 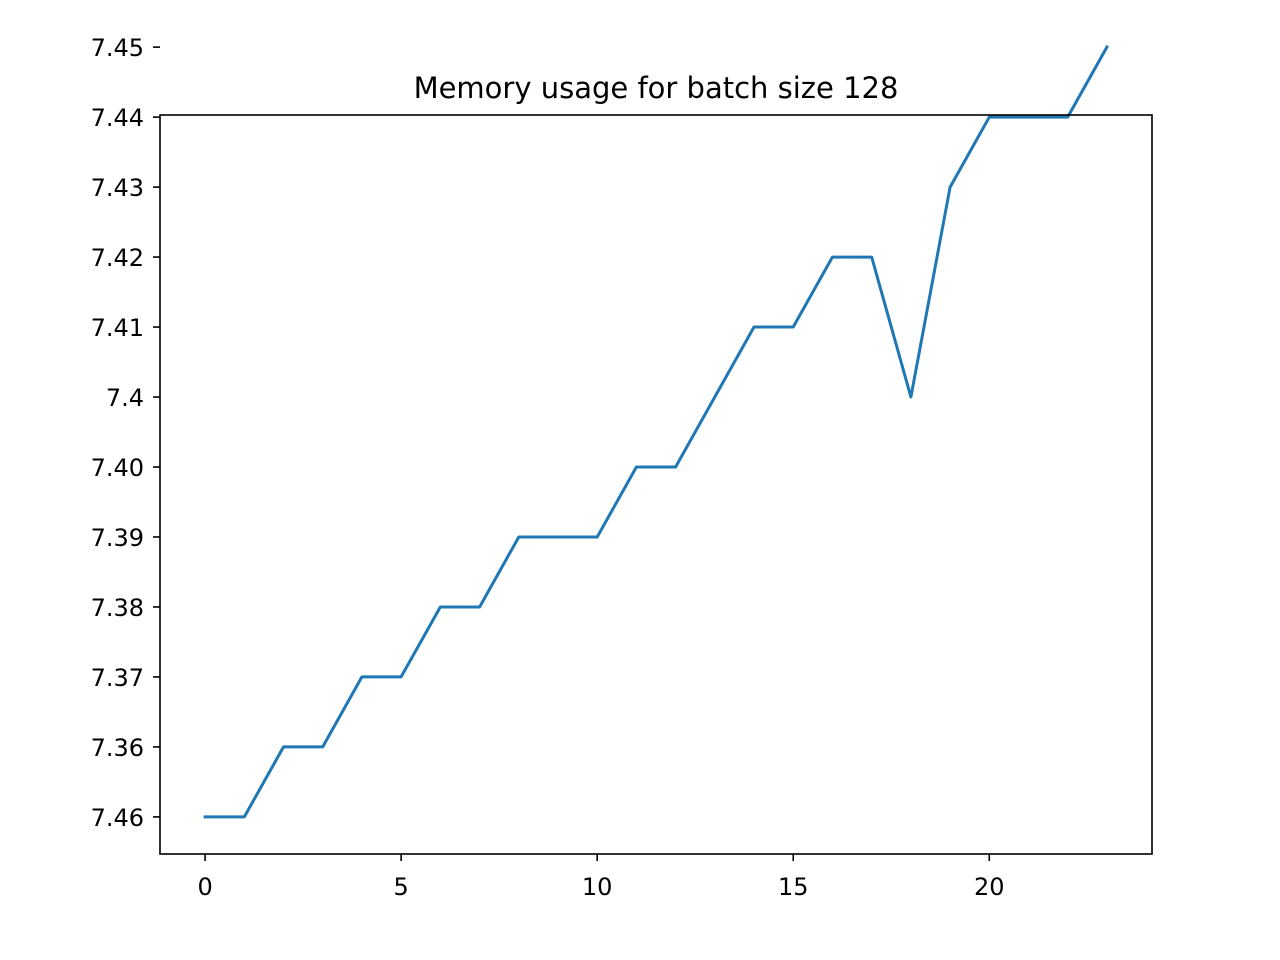 What do you see at coordinates (117, 258) in the screenshot?
I see `y-tick-label: 7.42` at bounding box center [117, 258].